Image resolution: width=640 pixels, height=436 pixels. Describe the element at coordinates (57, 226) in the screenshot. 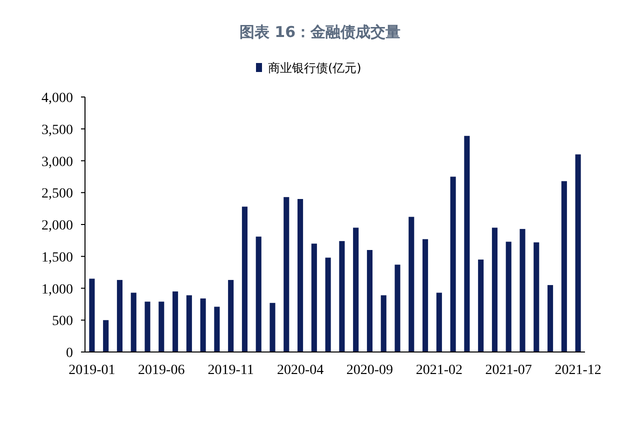

I see `y-tick-label: 2,000` at that location.